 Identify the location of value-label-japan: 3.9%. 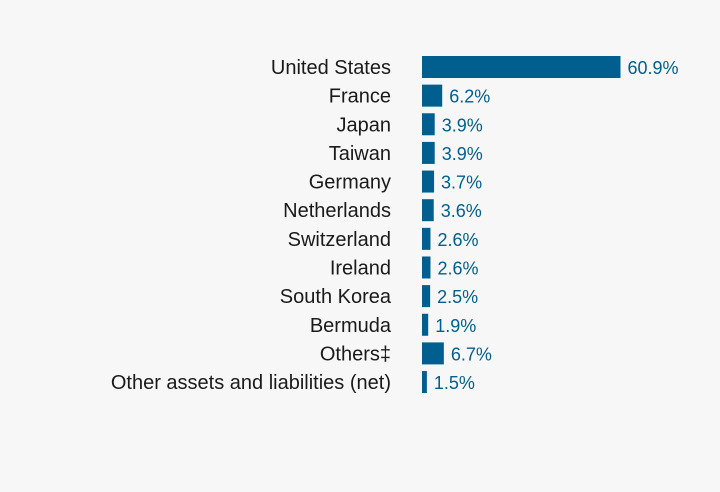
(462, 125).